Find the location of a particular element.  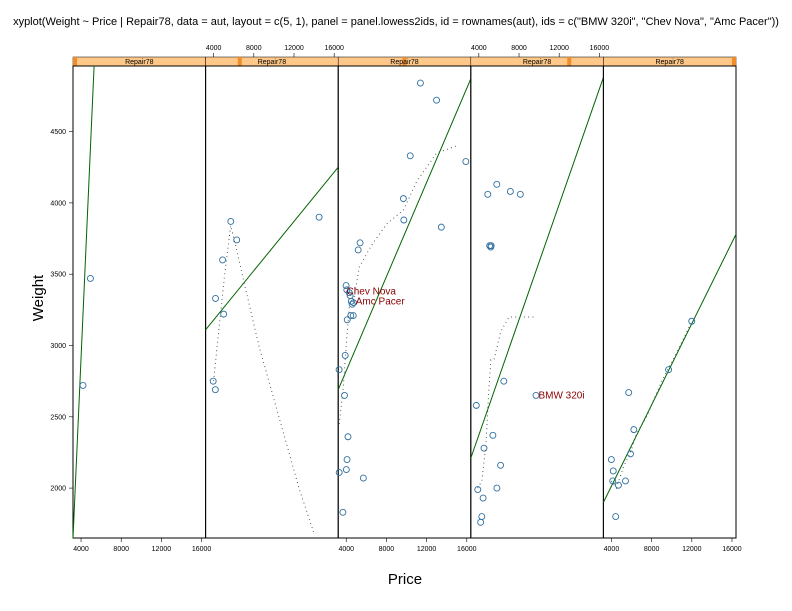

id-label: Chev Nova is located at coordinates (372, 291).